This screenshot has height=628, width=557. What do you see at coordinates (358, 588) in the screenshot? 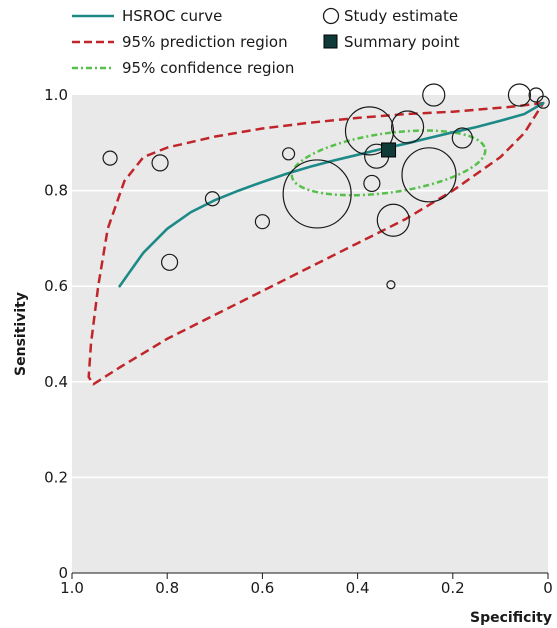
I see `x-tick-label: 0.4` at bounding box center [358, 588].